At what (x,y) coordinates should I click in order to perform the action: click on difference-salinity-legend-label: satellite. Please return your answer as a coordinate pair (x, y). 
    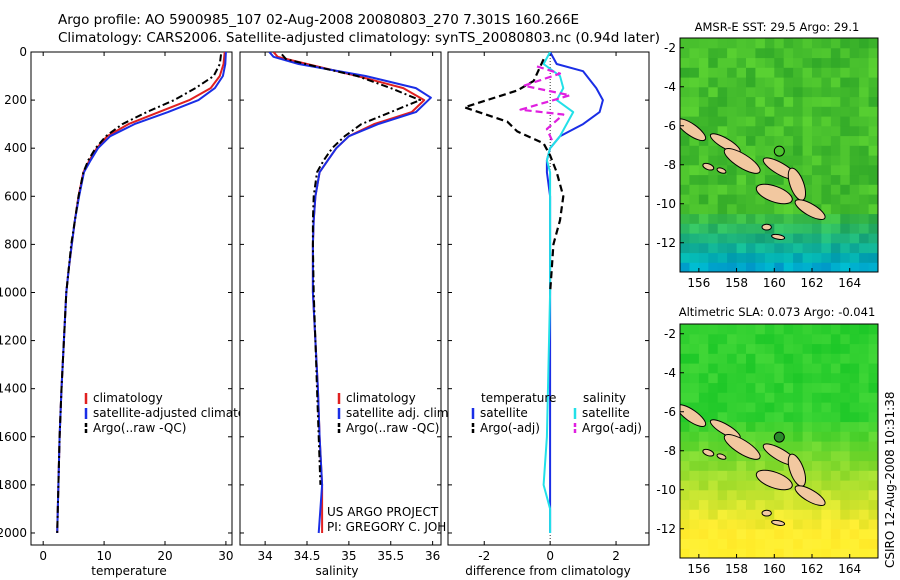
    Looking at the image, I should click on (606, 413).